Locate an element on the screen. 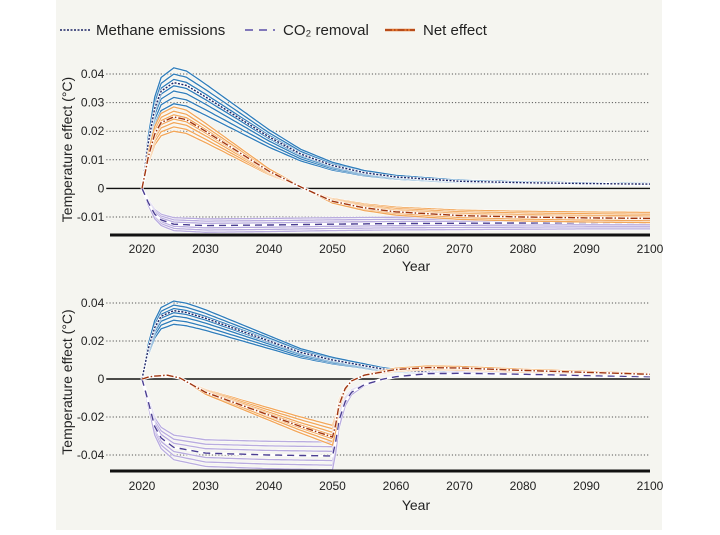 This screenshot has height=535, width=720. legend: Methane emissions CO₂ removal Net effect is located at coordinates (274, 30).